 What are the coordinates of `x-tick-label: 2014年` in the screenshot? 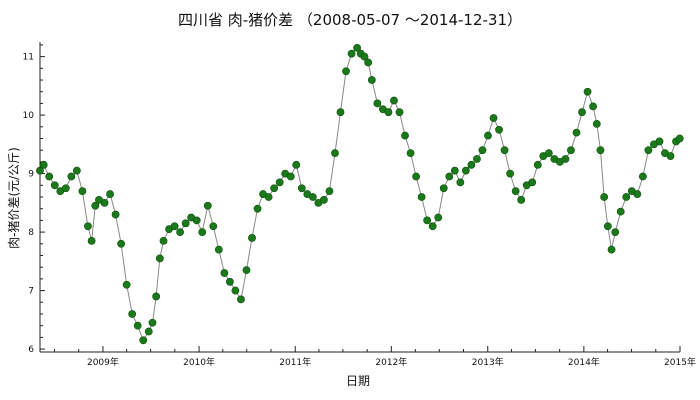 It's located at (584, 362).